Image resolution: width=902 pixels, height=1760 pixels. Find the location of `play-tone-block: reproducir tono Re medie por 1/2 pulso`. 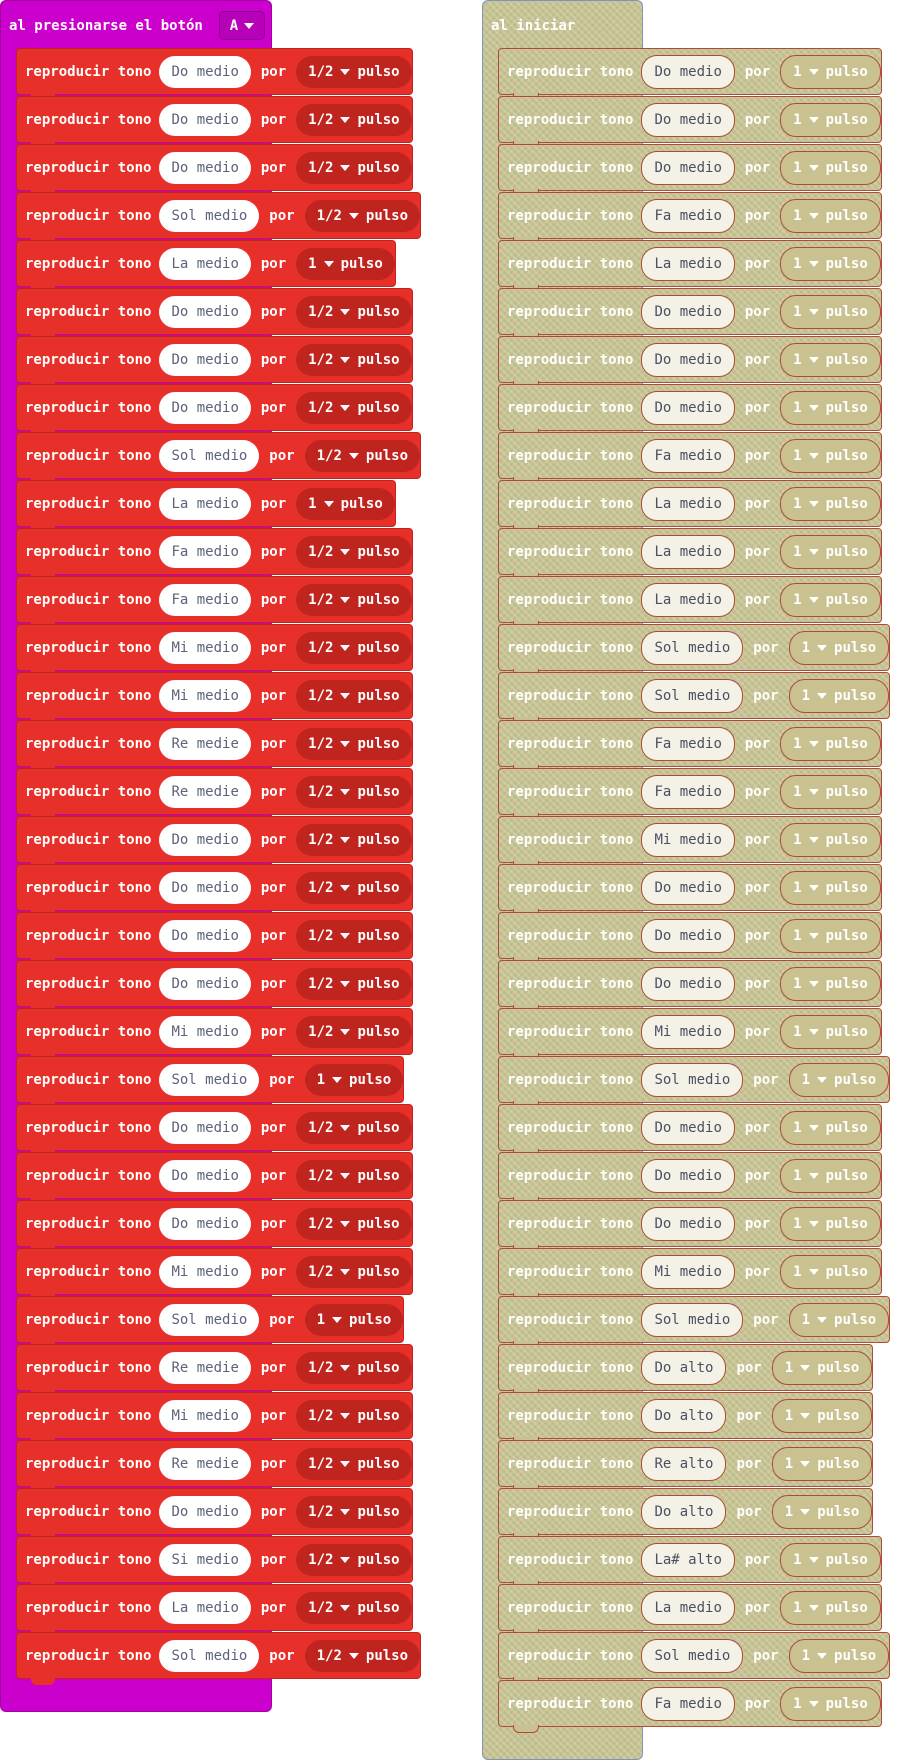

play-tone-block: reproducir tono Re medie por 1/2 pulso is located at coordinates (214, 1466).